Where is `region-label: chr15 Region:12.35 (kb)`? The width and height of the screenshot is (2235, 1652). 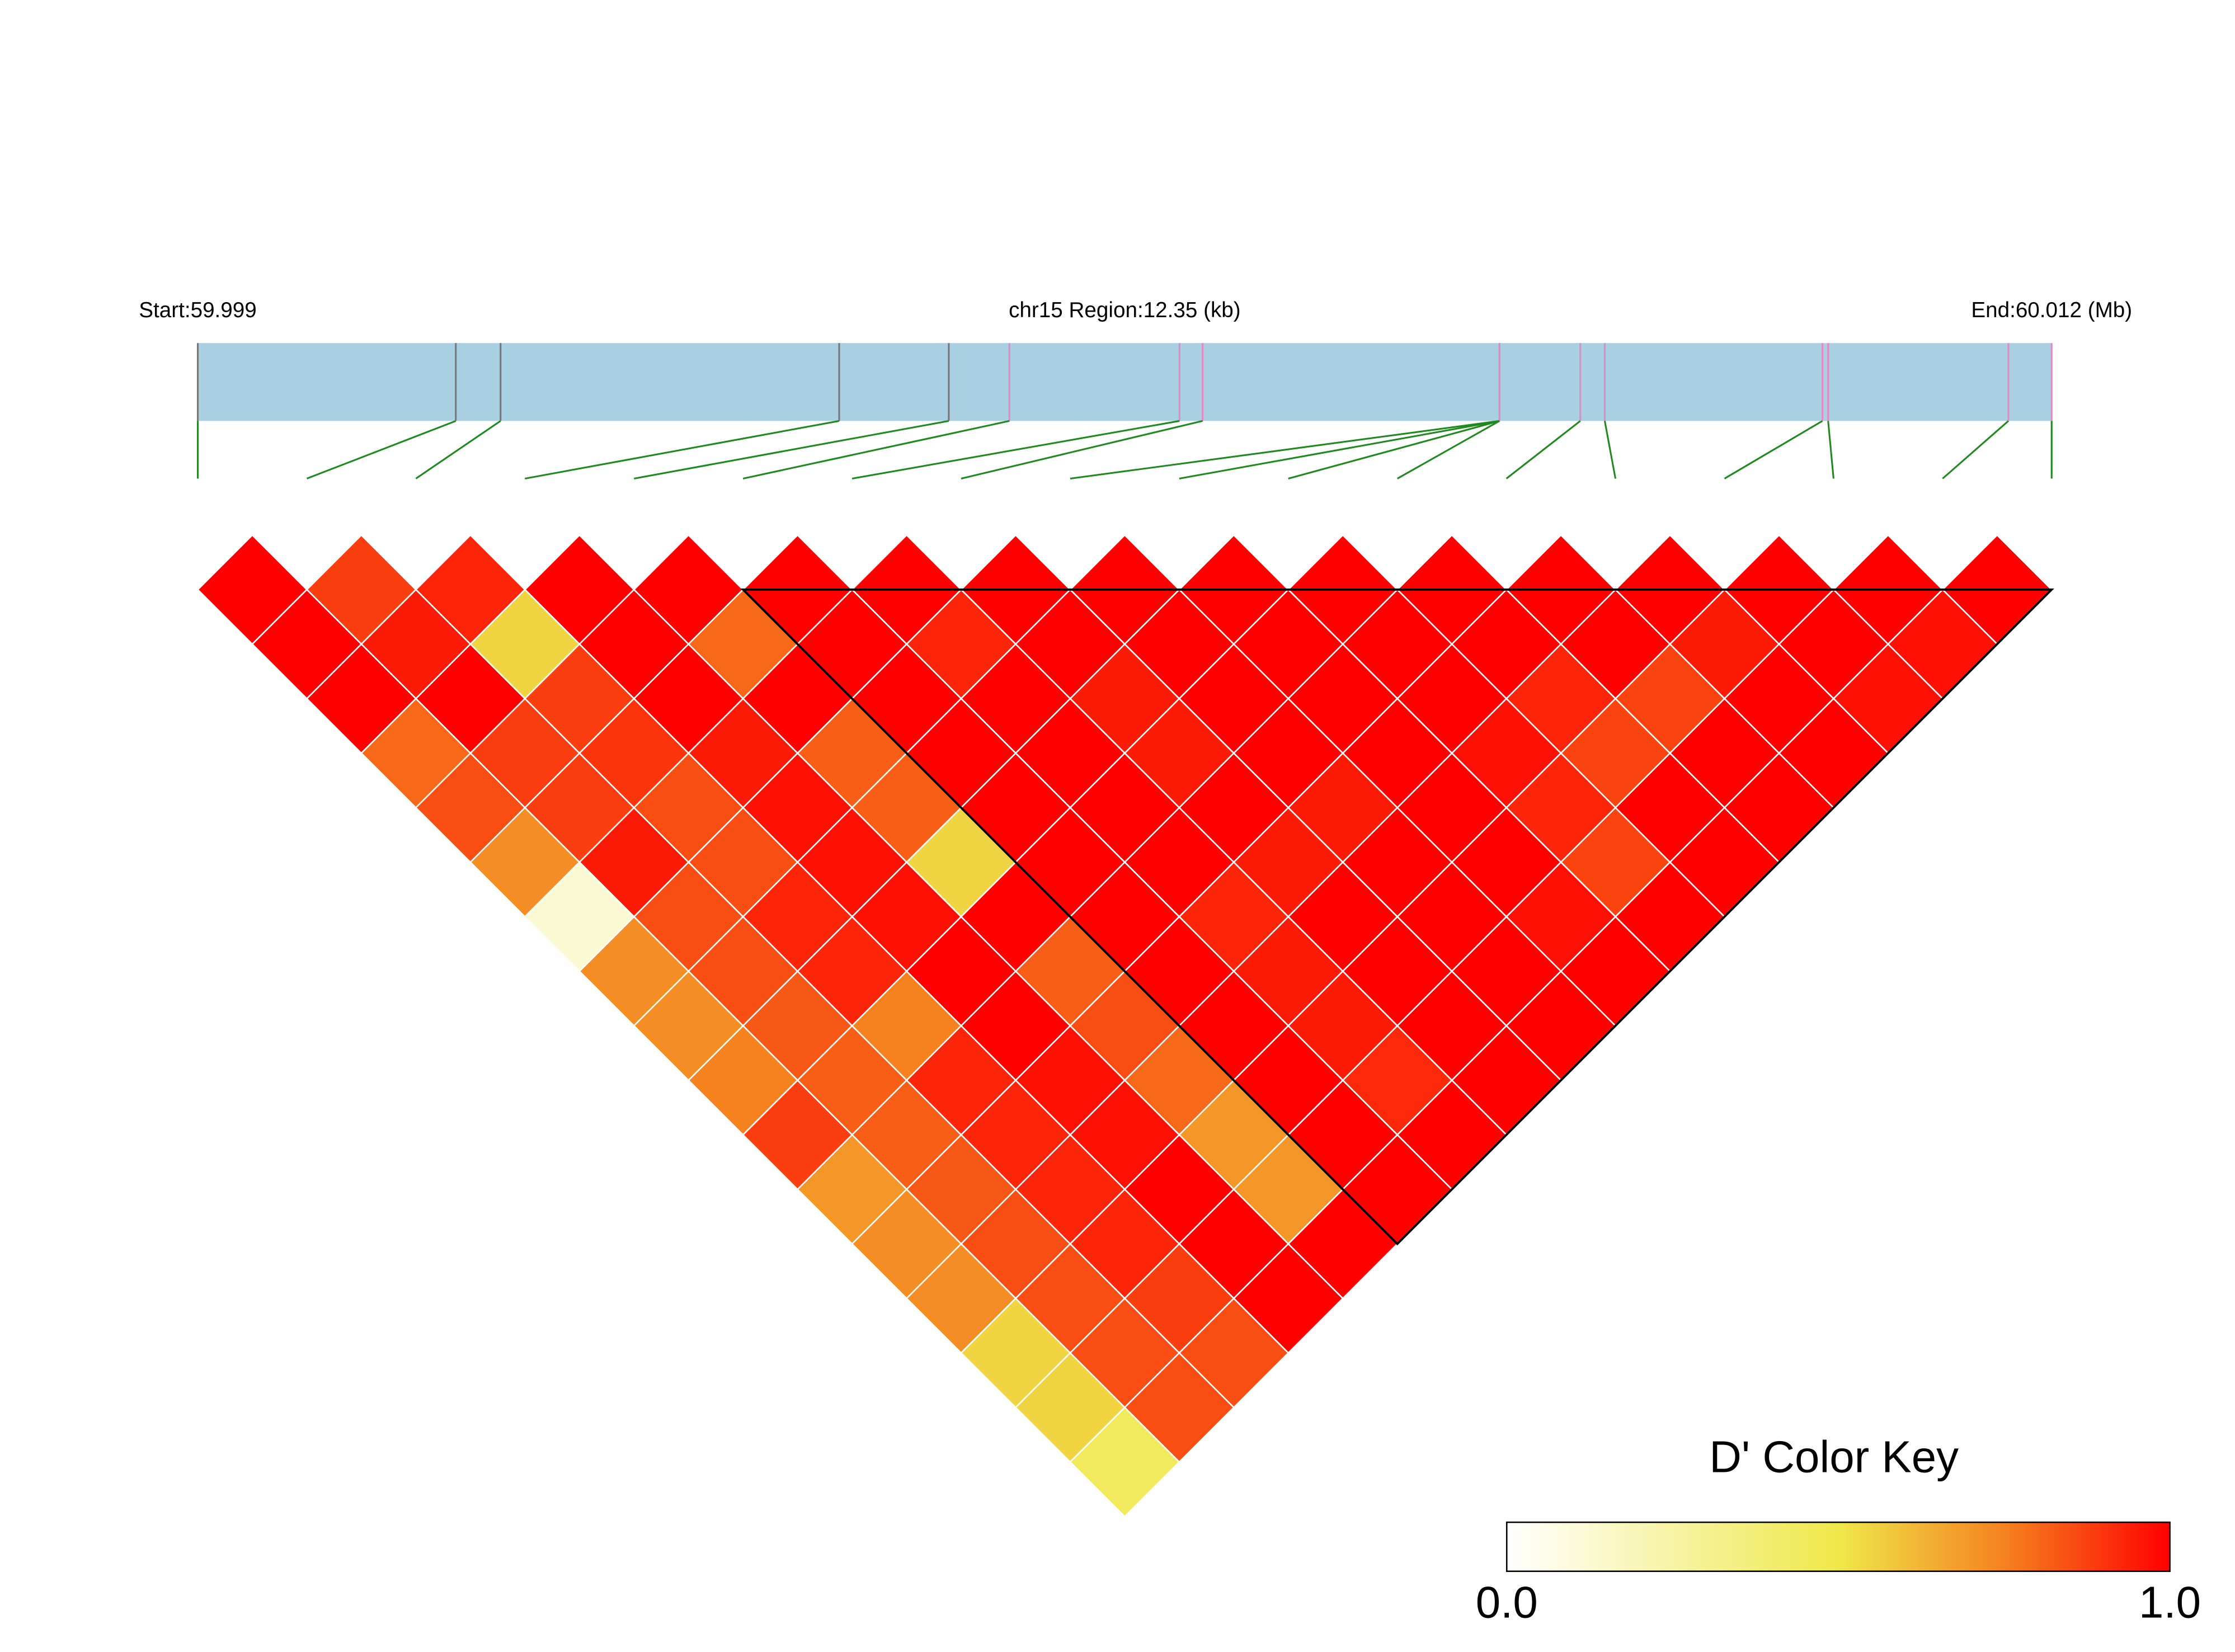
region-label: chr15 Region:12.35 (kb) is located at coordinates (1125, 310).